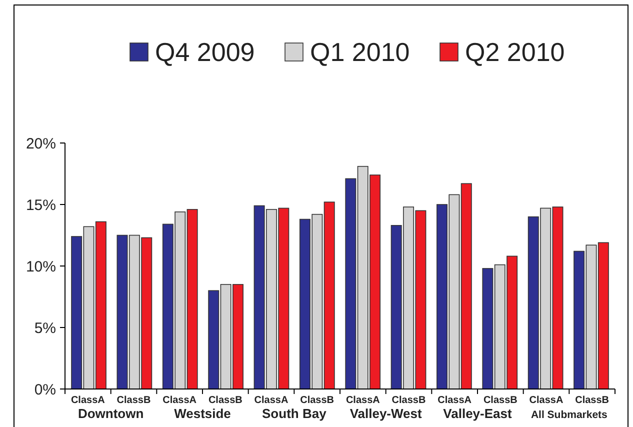 The width and height of the screenshot is (633, 427). I want to click on text: All Submarkets, so click(569, 415).